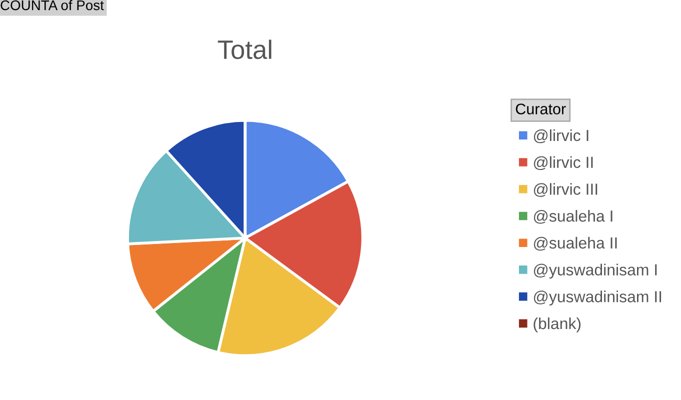 The width and height of the screenshot is (681, 400). What do you see at coordinates (598, 298) in the screenshot?
I see `legend-label: @yuswadinisam II` at bounding box center [598, 298].